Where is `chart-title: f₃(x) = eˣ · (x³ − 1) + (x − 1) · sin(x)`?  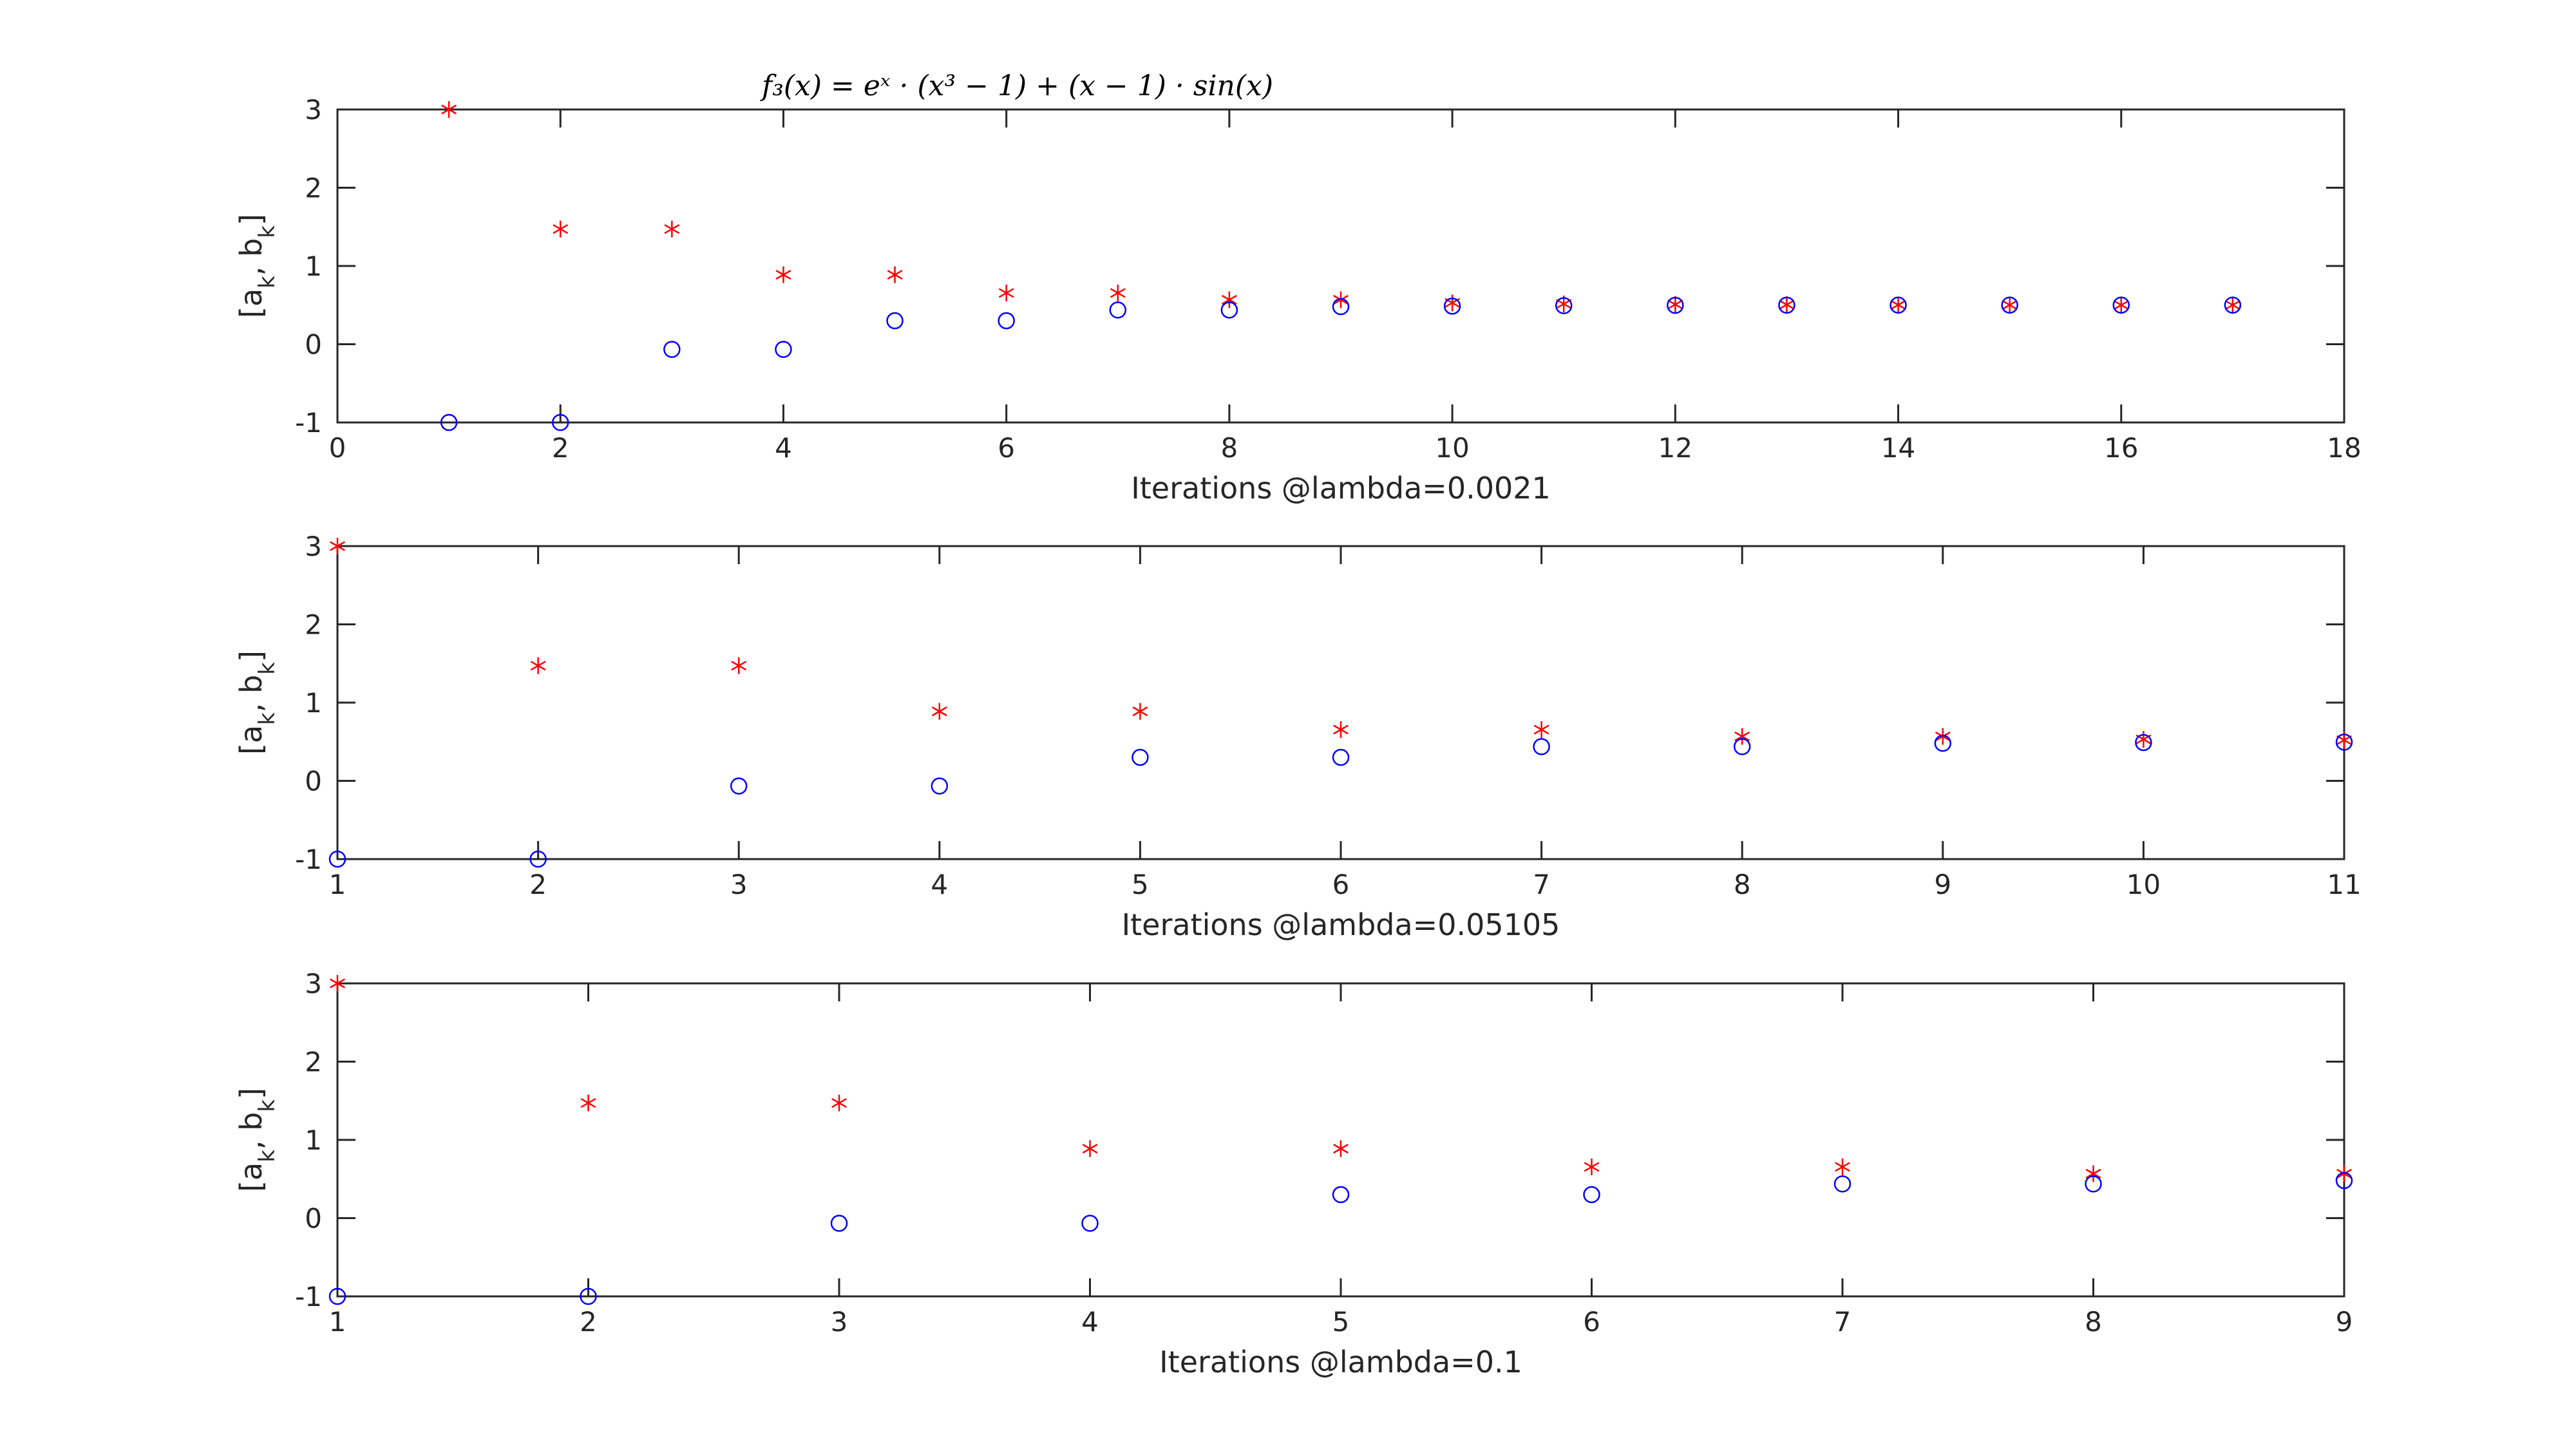 chart-title: f₃(x) = eˣ · (x³ − 1) + (x − 1) · sin(x) is located at coordinates (1016, 86).